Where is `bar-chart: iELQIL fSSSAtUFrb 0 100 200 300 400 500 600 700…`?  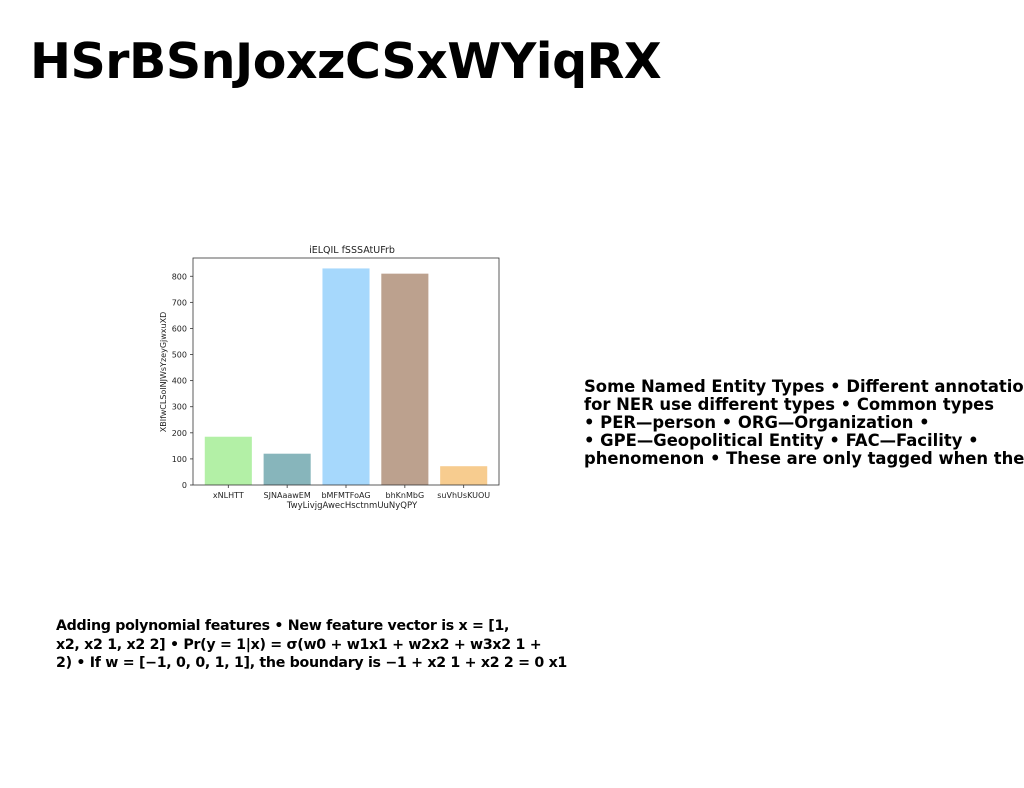 bar-chart: iELQIL fSSSAtUFrb 0 100 200 300 400 500 600 700… is located at coordinates (335, 381).